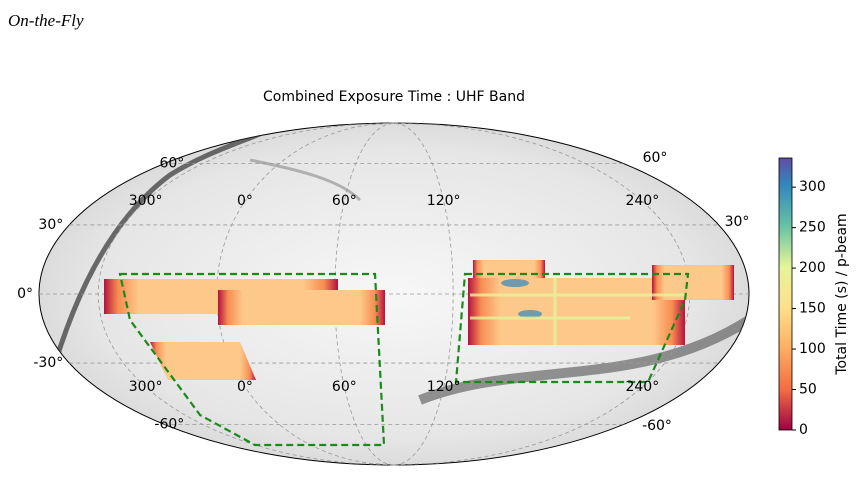  What do you see at coordinates (812, 187) in the screenshot?
I see `colorbar-tick-label: 300` at bounding box center [812, 187].